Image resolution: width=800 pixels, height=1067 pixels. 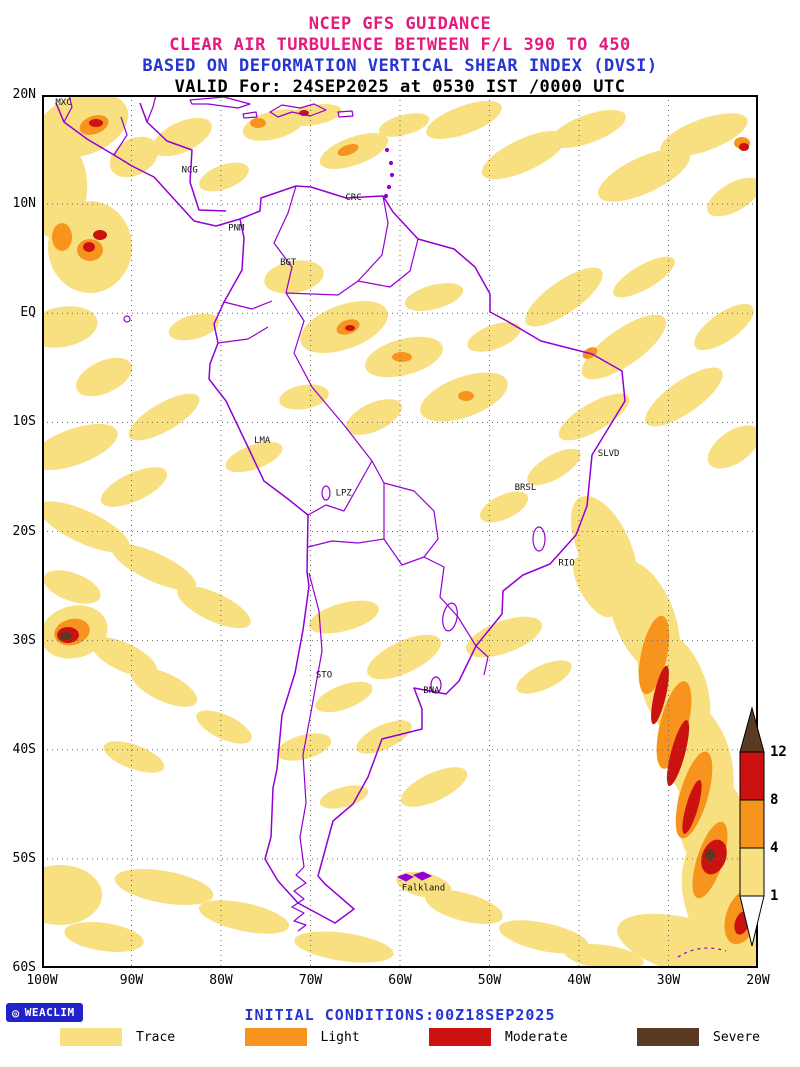 What do you see at coordinates (63, 103) in the screenshot?
I see `city-label-mxc: MXC` at bounding box center [63, 103].